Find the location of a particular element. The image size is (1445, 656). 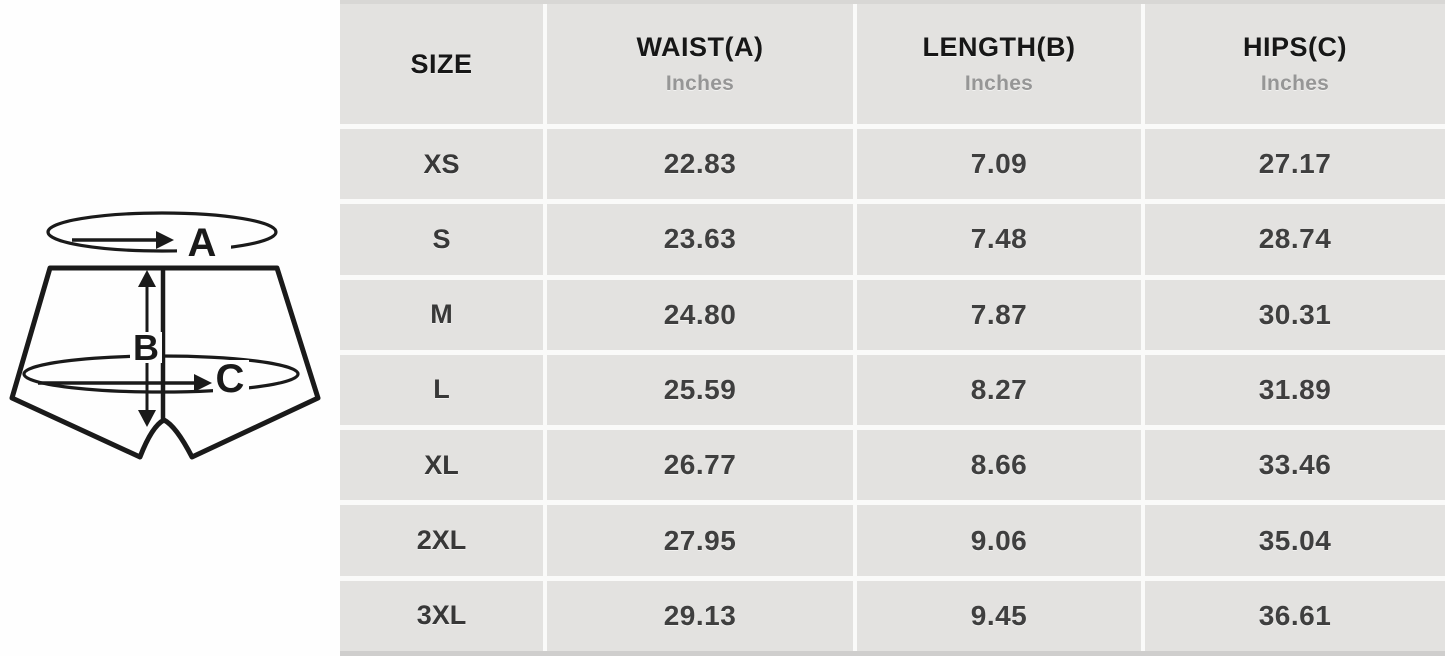

column-header-size: SIZE is located at coordinates (441, 64).